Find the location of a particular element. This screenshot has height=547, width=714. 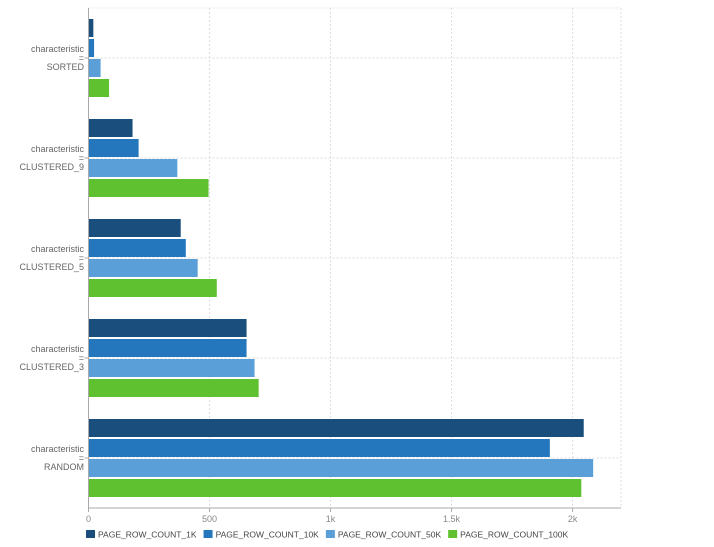

bar-page_row_count_50k-random is located at coordinates (341, 468).